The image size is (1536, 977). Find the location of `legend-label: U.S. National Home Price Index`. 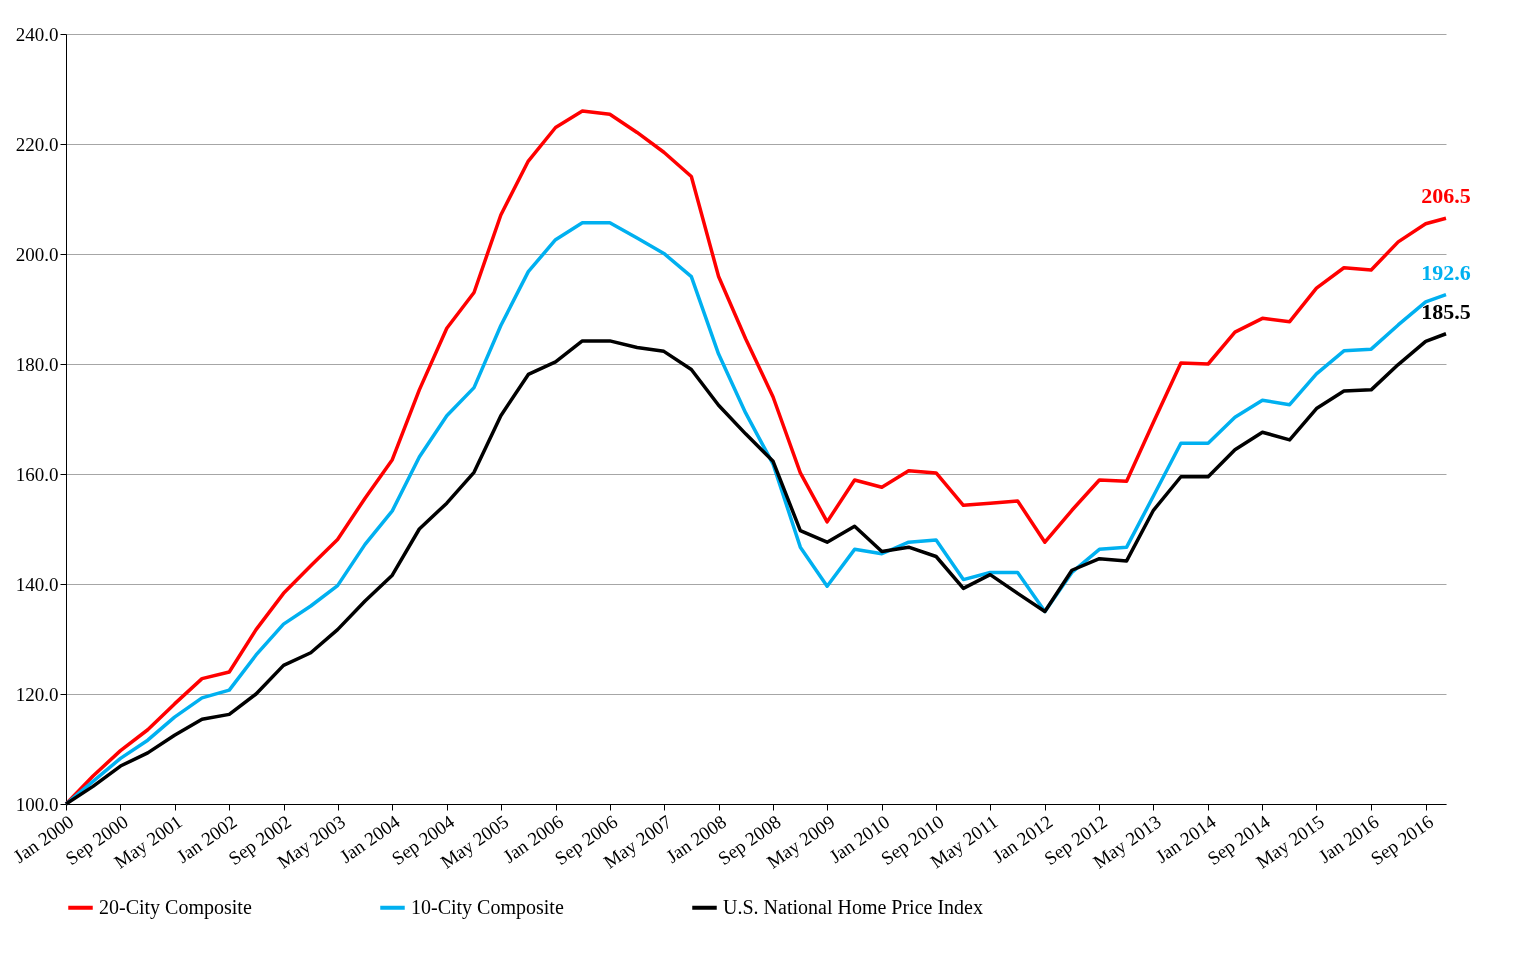

legend-label: U.S. National Home Price Index is located at coordinates (853, 906).